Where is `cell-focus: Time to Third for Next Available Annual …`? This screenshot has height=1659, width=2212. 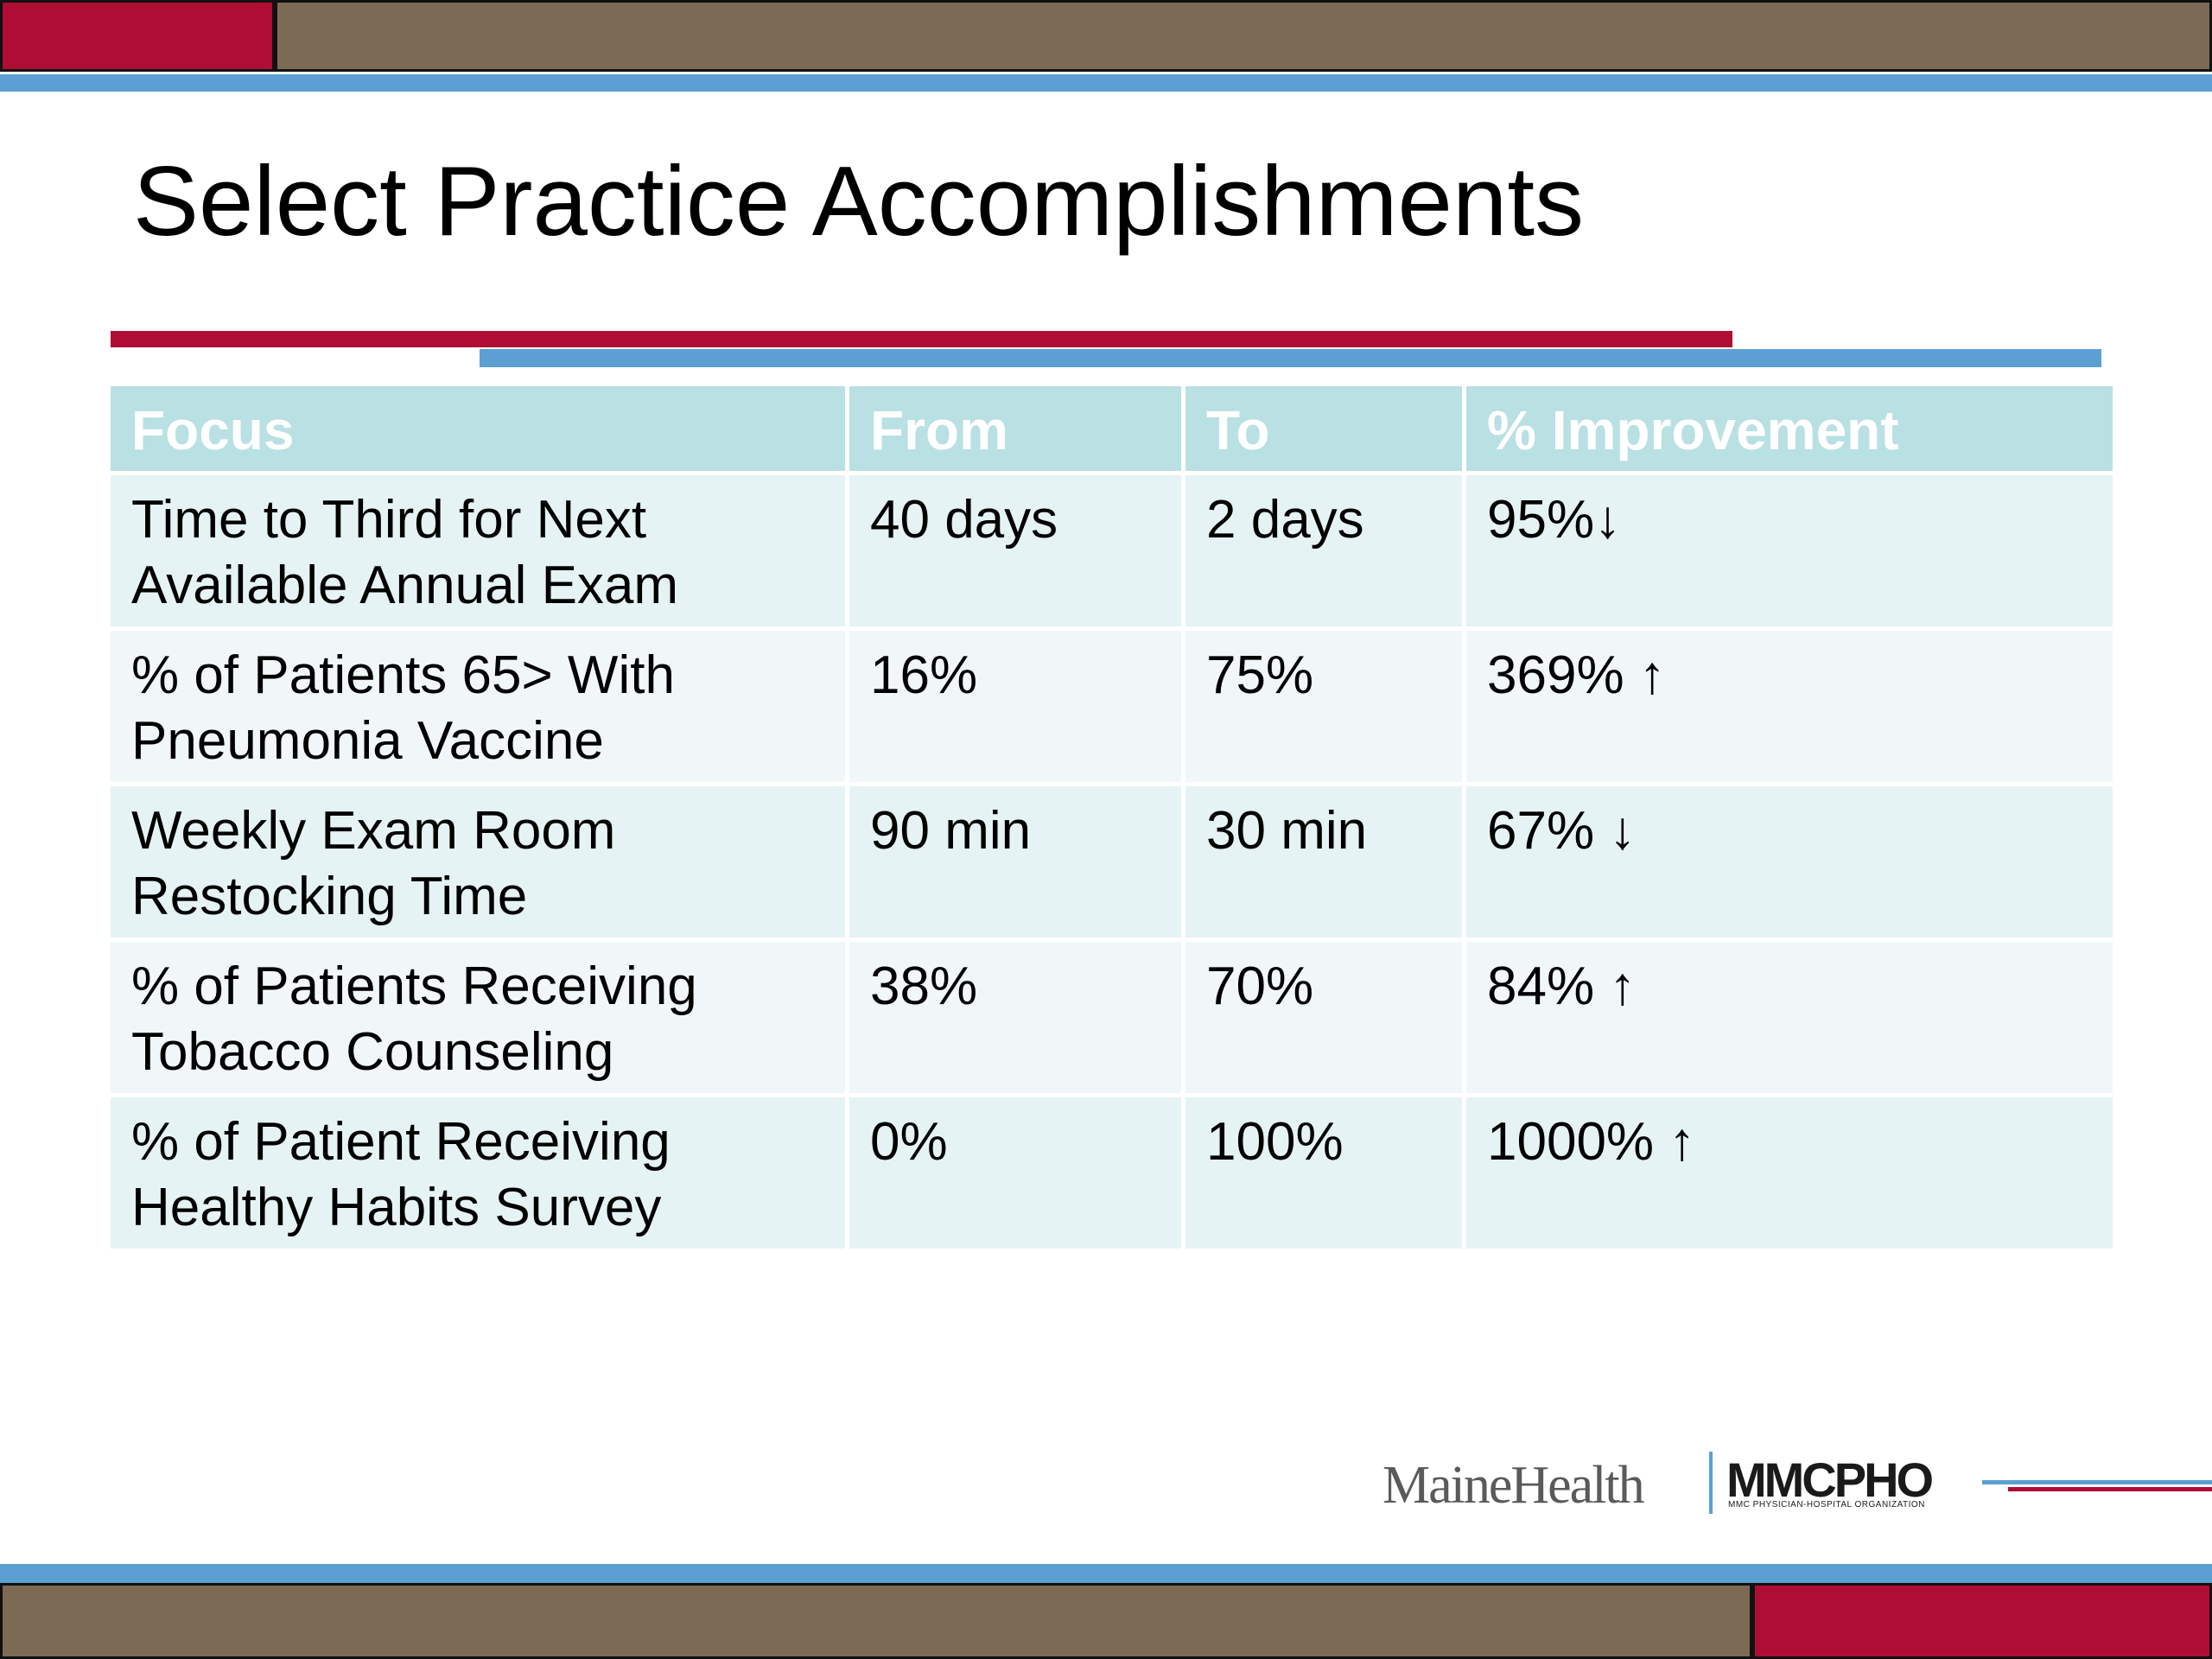 cell-focus: Time to Third for Next Available Annual … is located at coordinates (478, 550).